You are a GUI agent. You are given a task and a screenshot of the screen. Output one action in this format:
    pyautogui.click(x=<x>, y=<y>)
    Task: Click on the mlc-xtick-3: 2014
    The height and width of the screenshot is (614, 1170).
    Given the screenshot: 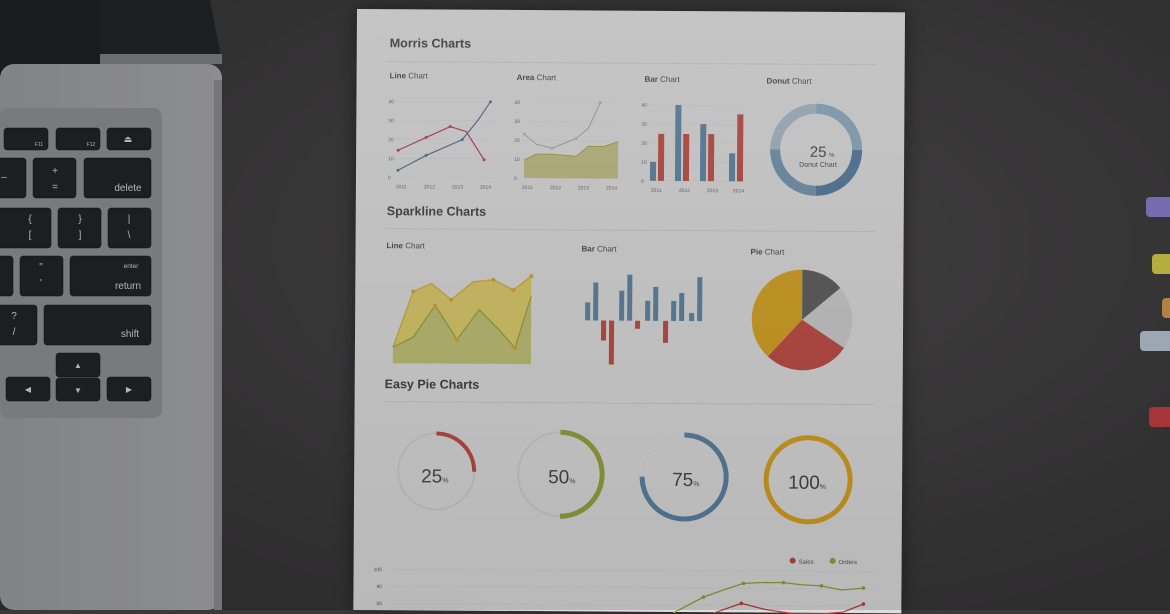 What is the action you would take?
    pyautogui.click(x=485, y=188)
    